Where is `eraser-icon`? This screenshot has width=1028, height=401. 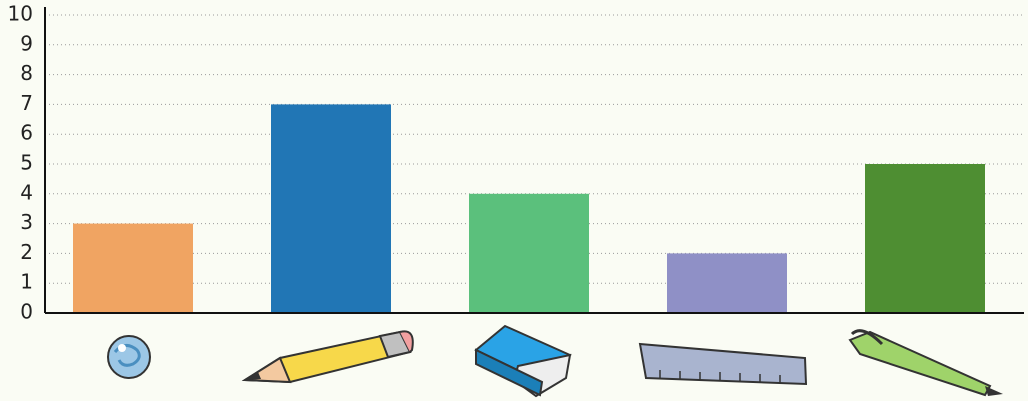 eraser-icon is located at coordinates (523, 361).